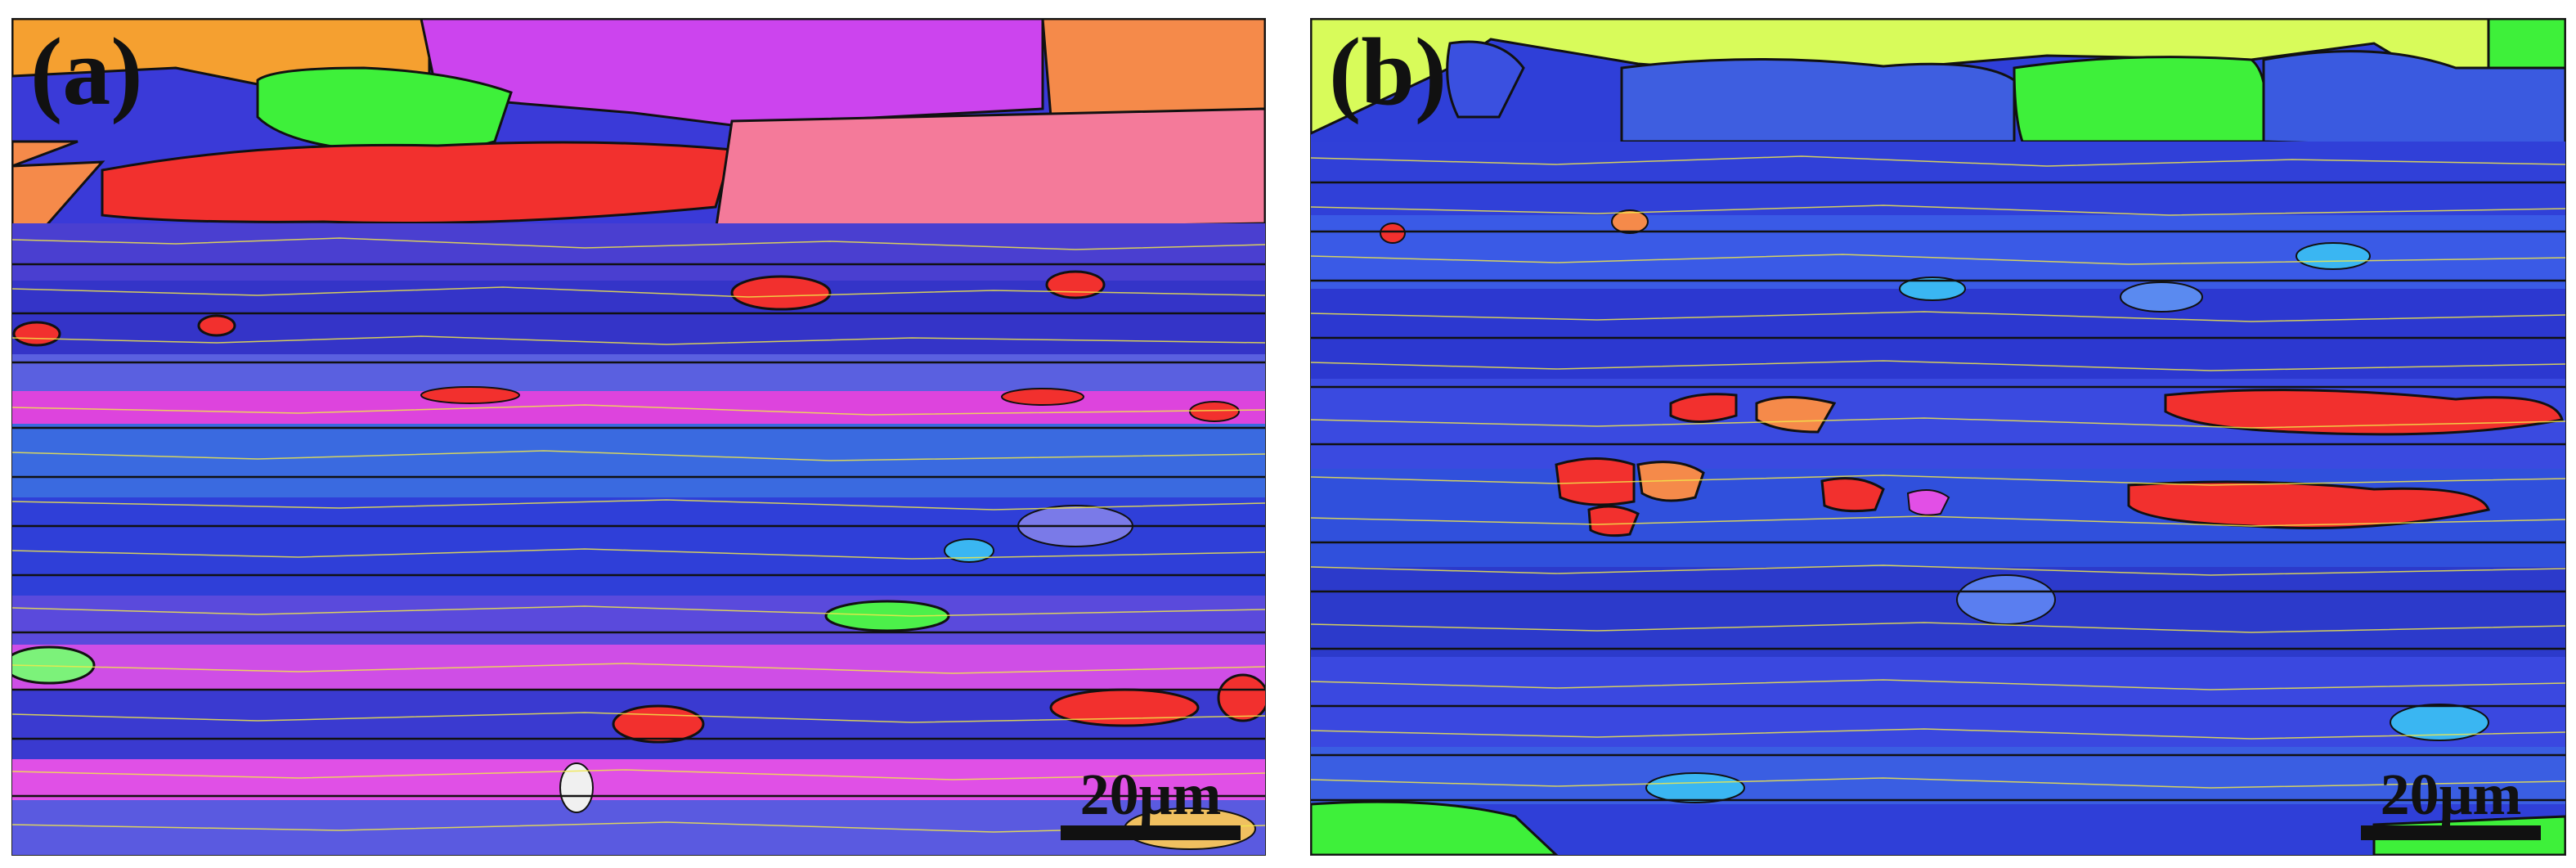 The width and height of the screenshot is (2576, 868). Describe the element at coordinates (1150, 794) in the screenshot. I see `scale-bar-label-a: 20μm` at that location.